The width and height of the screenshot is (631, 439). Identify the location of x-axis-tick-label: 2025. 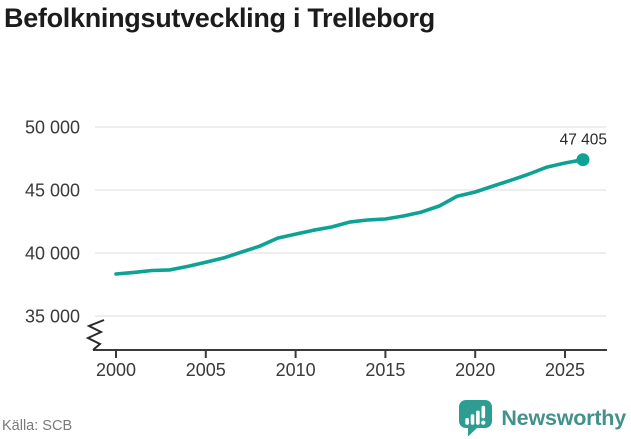
(565, 370).